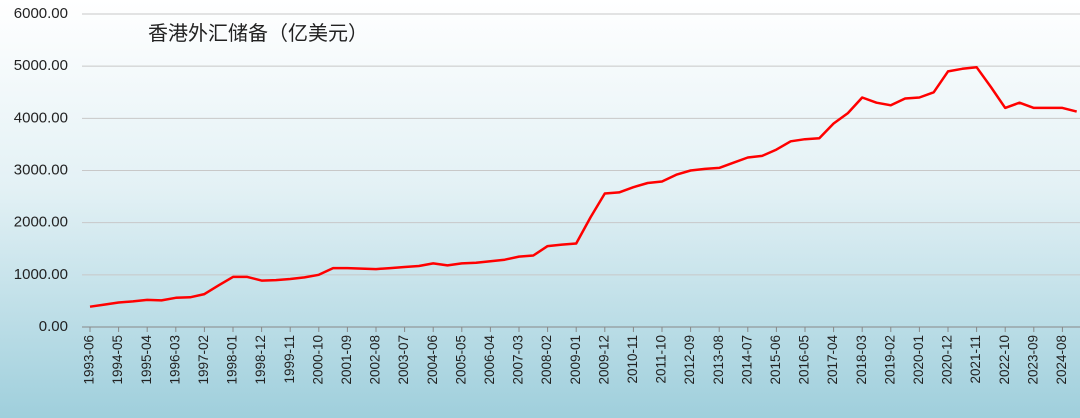  Describe the element at coordinates (41, 13) in the screenshot. I see `y-tick-label: 6000.00` at that location.